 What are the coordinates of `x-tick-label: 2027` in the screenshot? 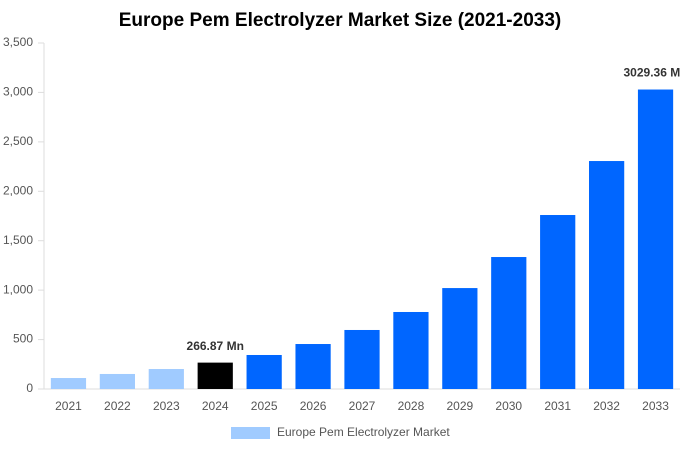 It's located at (362, 406).